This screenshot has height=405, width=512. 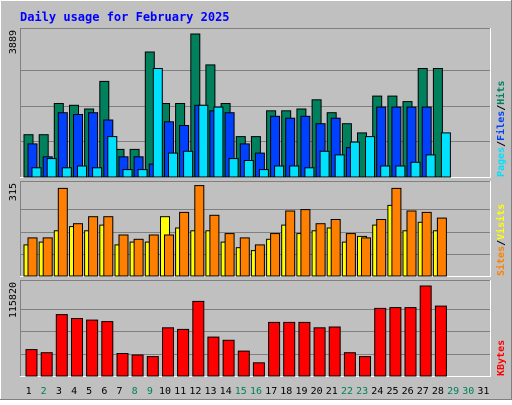 I want to click on x-day-label: 1, so click(x=29, y=391).